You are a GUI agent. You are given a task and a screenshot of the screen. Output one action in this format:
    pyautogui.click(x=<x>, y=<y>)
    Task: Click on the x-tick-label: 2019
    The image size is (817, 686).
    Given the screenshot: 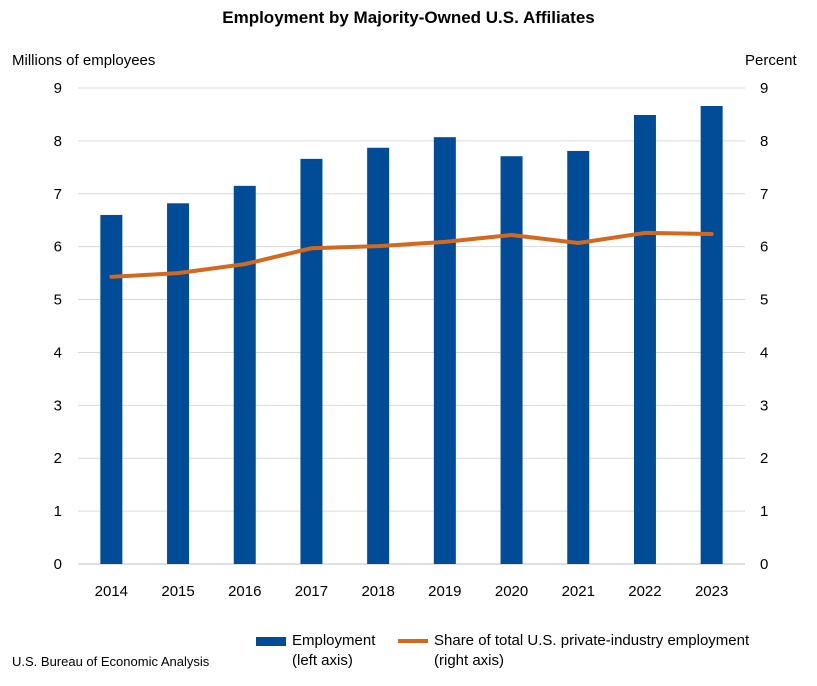 What is the action you would take?
    pyautogui.click(x=444, y=591)
    